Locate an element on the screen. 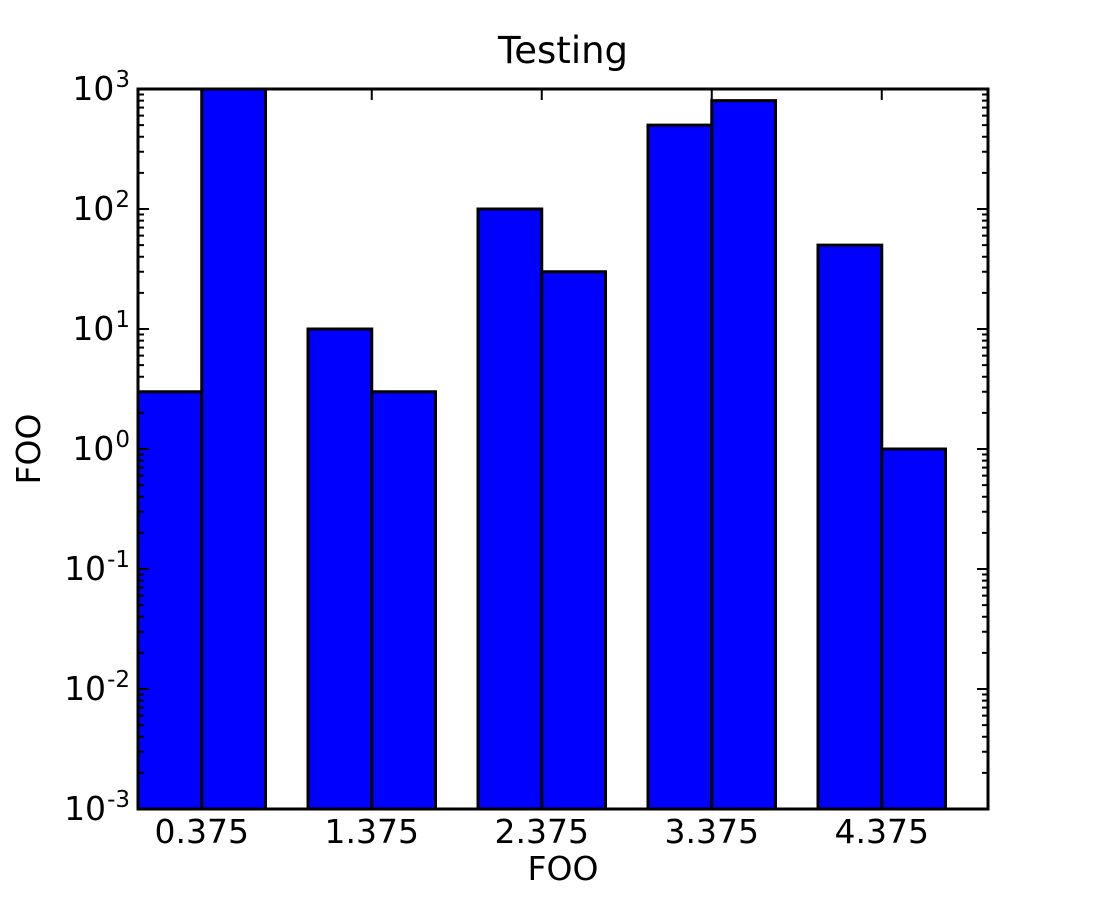  x-tick-label: 2.375 is located at coordinates (541, 831).